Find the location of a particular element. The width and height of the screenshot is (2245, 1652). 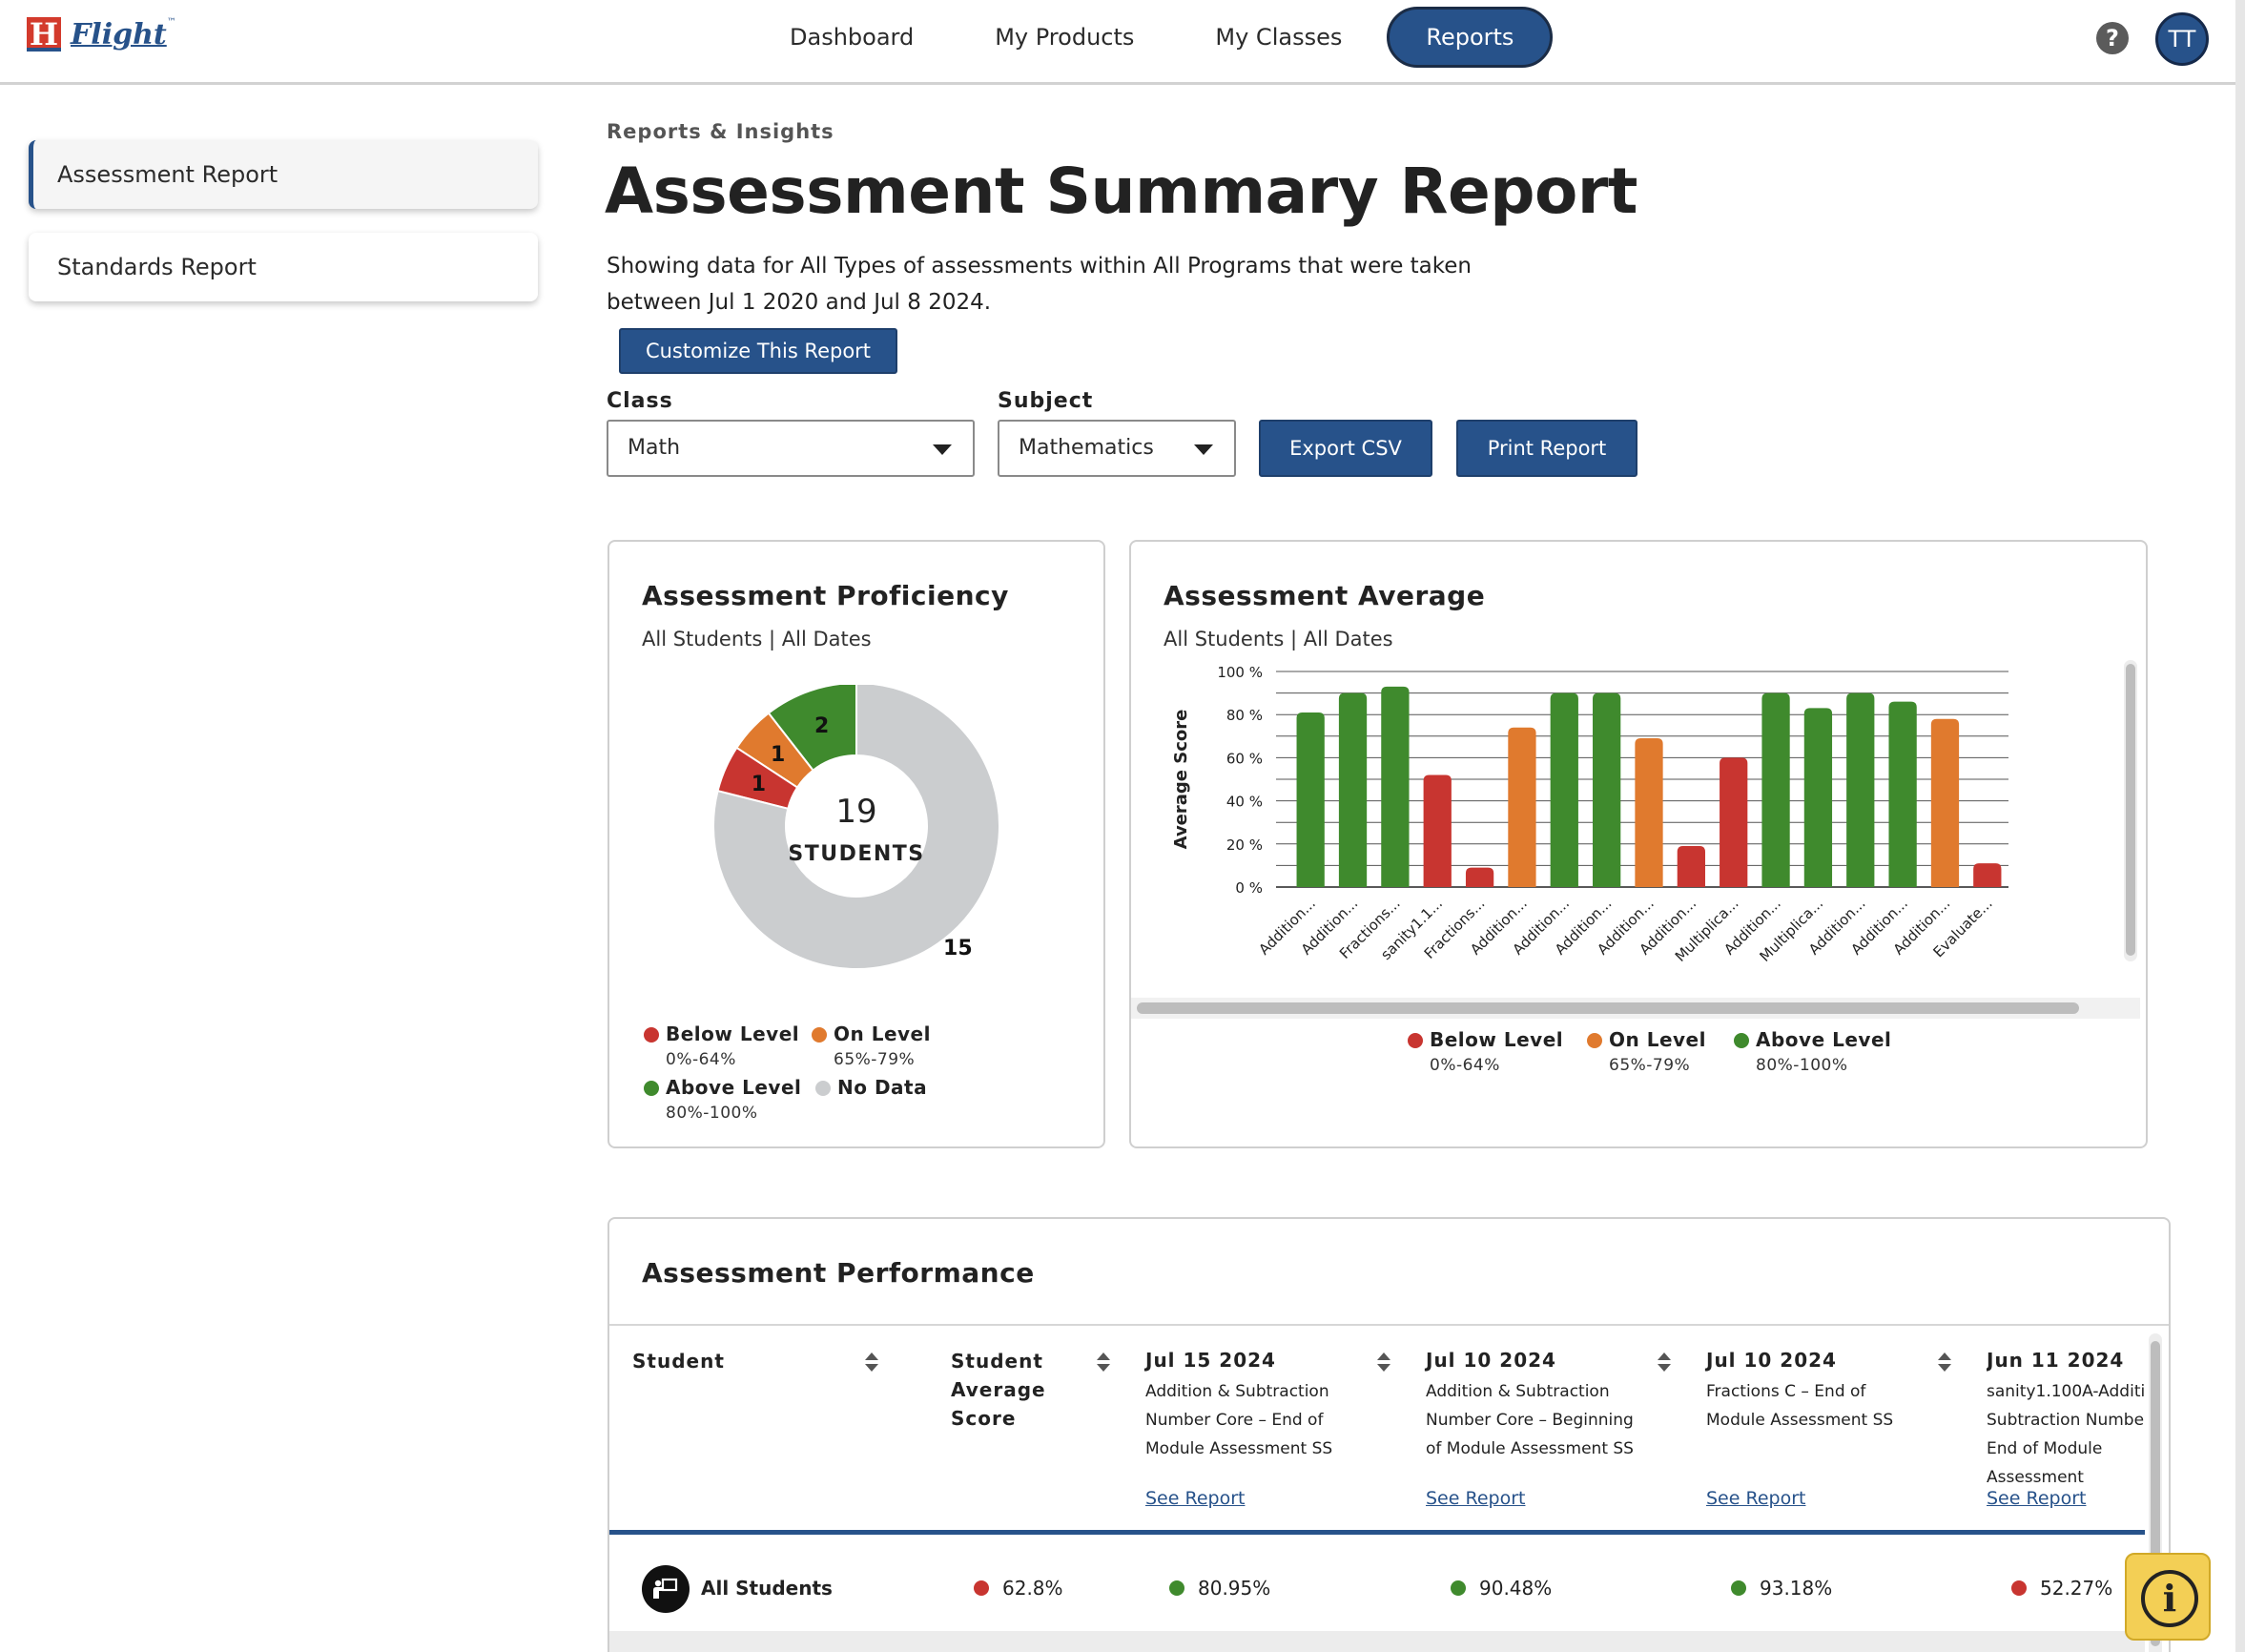

user-avatar: TT is located at coordinates (2182, 39).